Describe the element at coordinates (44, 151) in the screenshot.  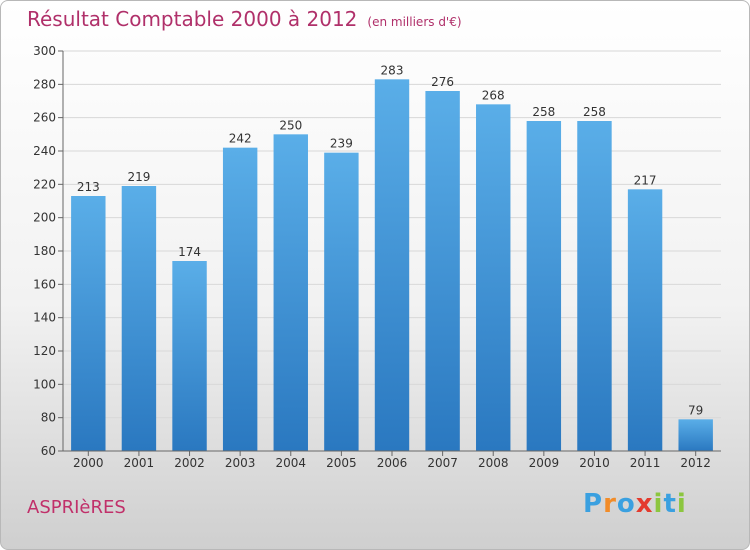
I see `y-tick-label: 240` at that location.